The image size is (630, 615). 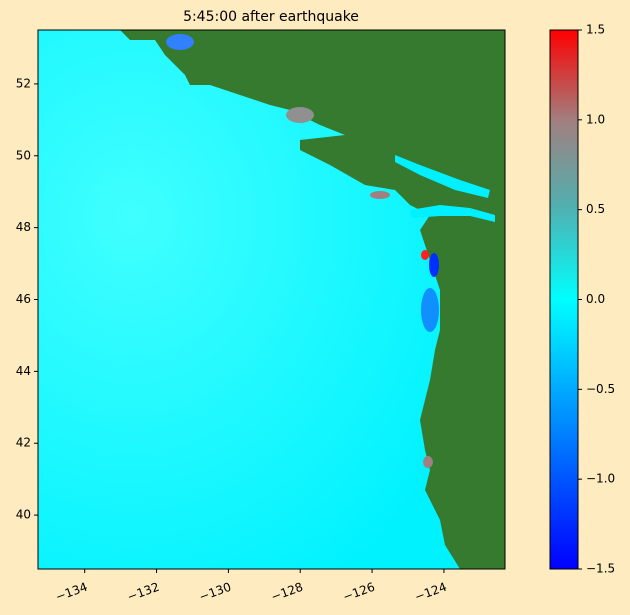 What do you see at coordinates (431, 592) in the screenshot?
I see `x-tick-label: −124` at bounding box center [431, 592].